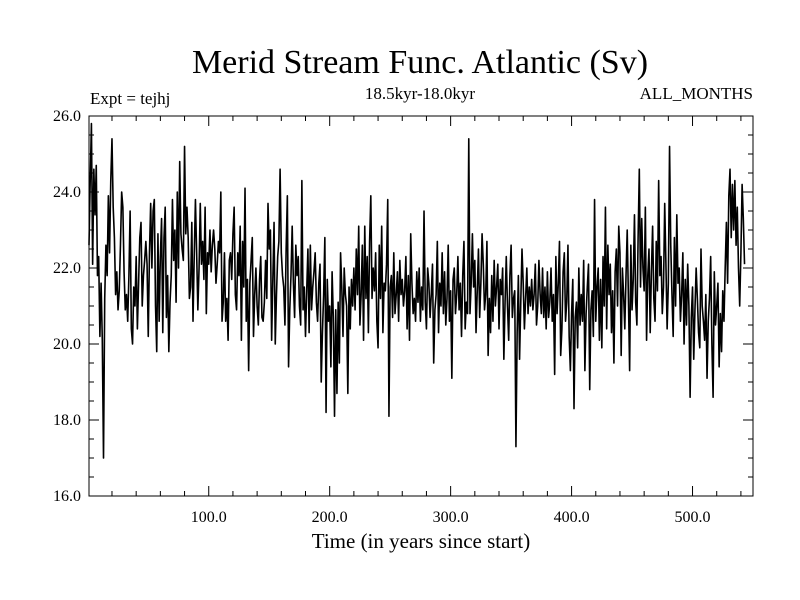 The height and width of the screenshot is (600, 800). Describe the element at coordinates (67, 420) in the screenshot. I see `y-tick-label: 18.0` at that location.